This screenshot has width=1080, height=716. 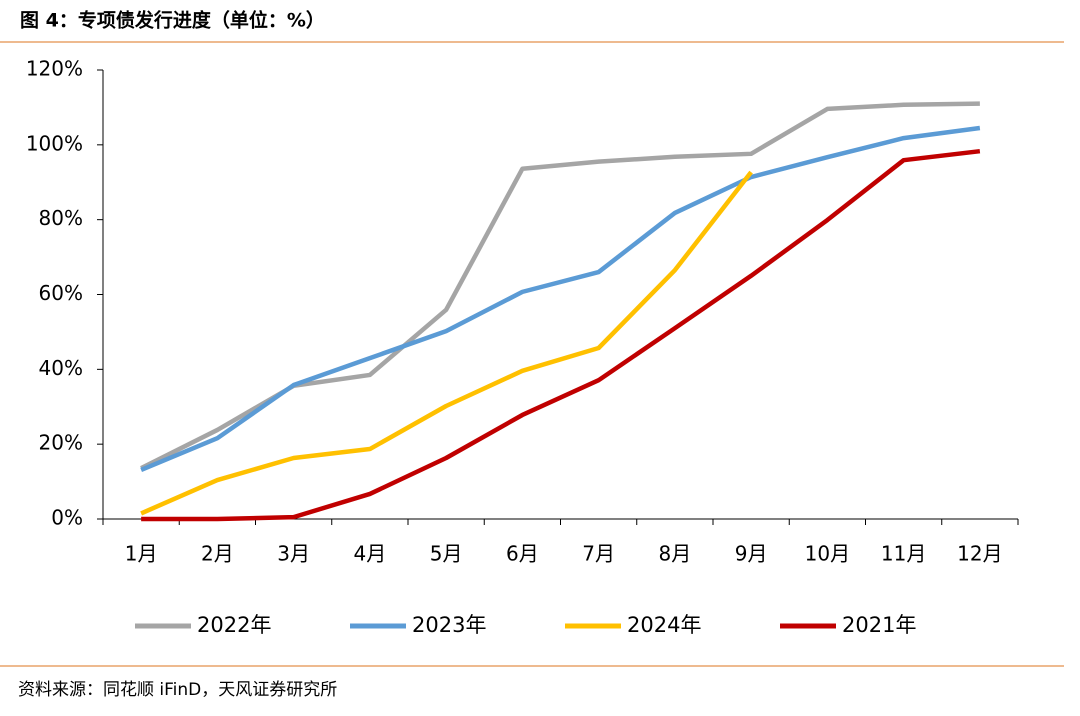 What do you see at coordinates (54, 69) in the screenshot?
I see `y-tick-label: 120%` at bounding box center [54, 69].